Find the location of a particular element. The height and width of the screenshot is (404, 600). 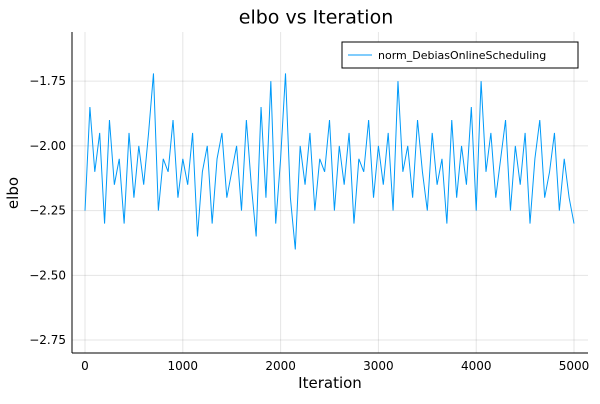

y-tick-label: −2.50 is located at coordinates (47, 275).